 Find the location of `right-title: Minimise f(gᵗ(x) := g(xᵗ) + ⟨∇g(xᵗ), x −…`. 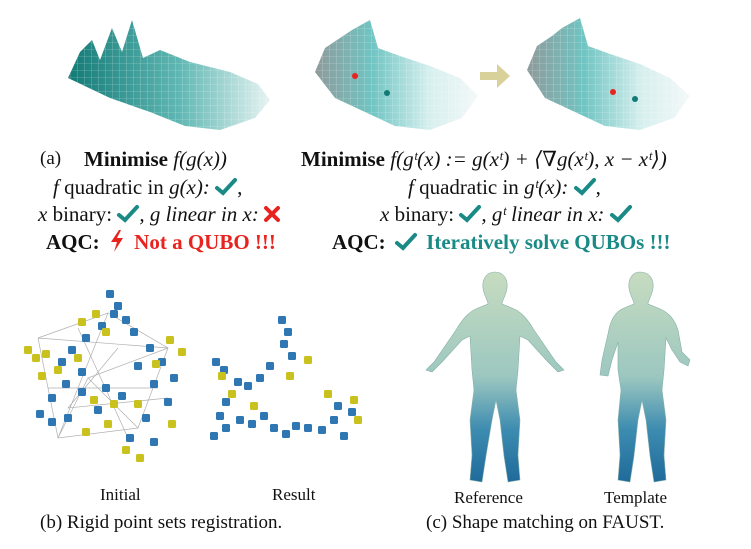

right-title: Minimise f(gᵗ(x) := g(xᵗ) + ⟨∇g(xᵗ), x −… is located at coordinates (484, 159).